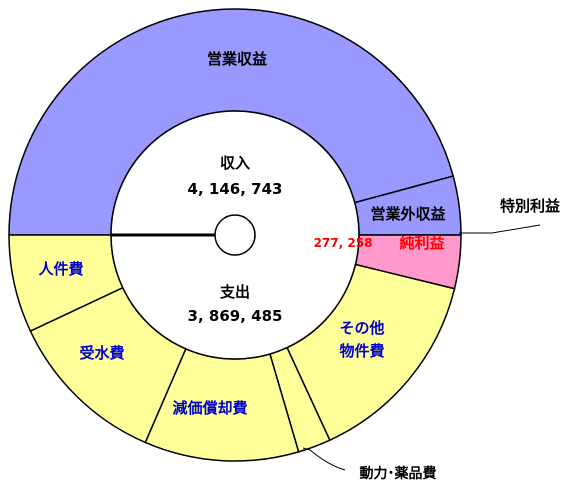 The width and height of the screenshot is (575, 488). I want to click on callout-line-extraordinary, so click(500, 229).